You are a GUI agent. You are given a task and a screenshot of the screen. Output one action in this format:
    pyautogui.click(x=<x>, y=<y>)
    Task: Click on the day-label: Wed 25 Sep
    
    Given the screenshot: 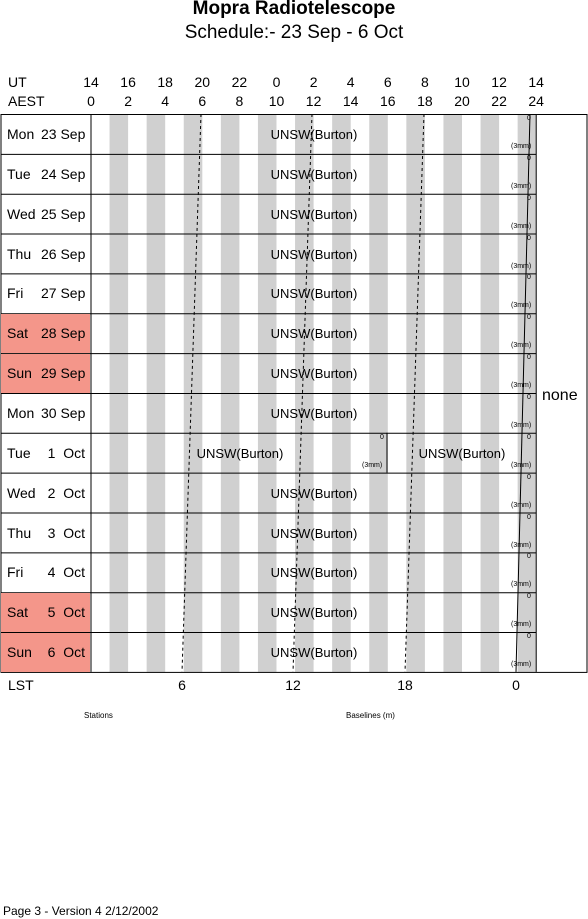 What is the action you would take?
    pyautogui.click(x=45, y=214)
    